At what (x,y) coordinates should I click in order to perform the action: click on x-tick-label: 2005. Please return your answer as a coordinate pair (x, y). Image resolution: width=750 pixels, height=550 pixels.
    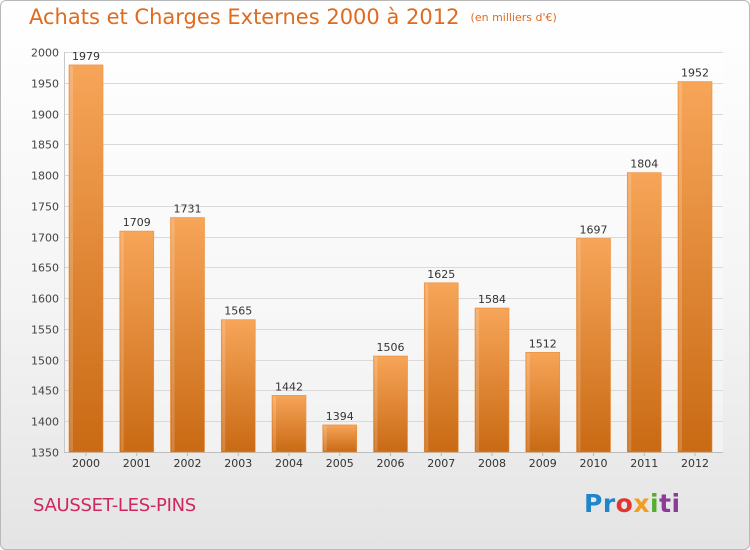
    Looking at the image, I should click on (340, 463).